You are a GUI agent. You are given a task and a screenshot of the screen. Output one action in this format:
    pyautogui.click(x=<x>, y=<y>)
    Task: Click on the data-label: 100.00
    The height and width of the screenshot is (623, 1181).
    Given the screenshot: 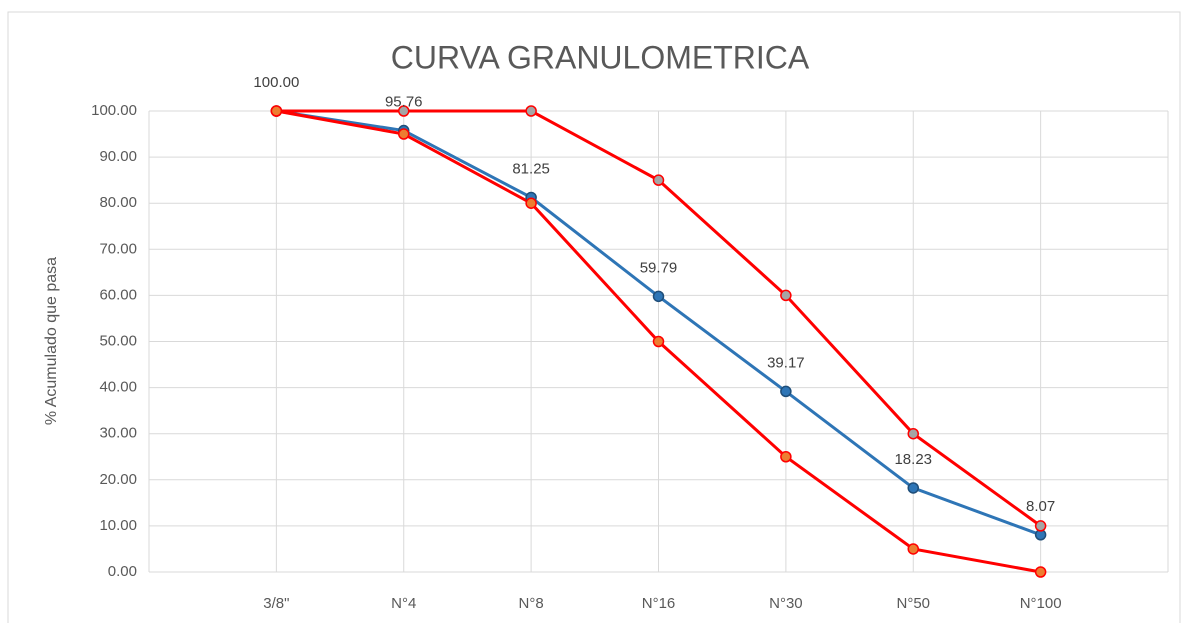 What is the action you would take?
    pyautogui.click(x=276, y=82)
    